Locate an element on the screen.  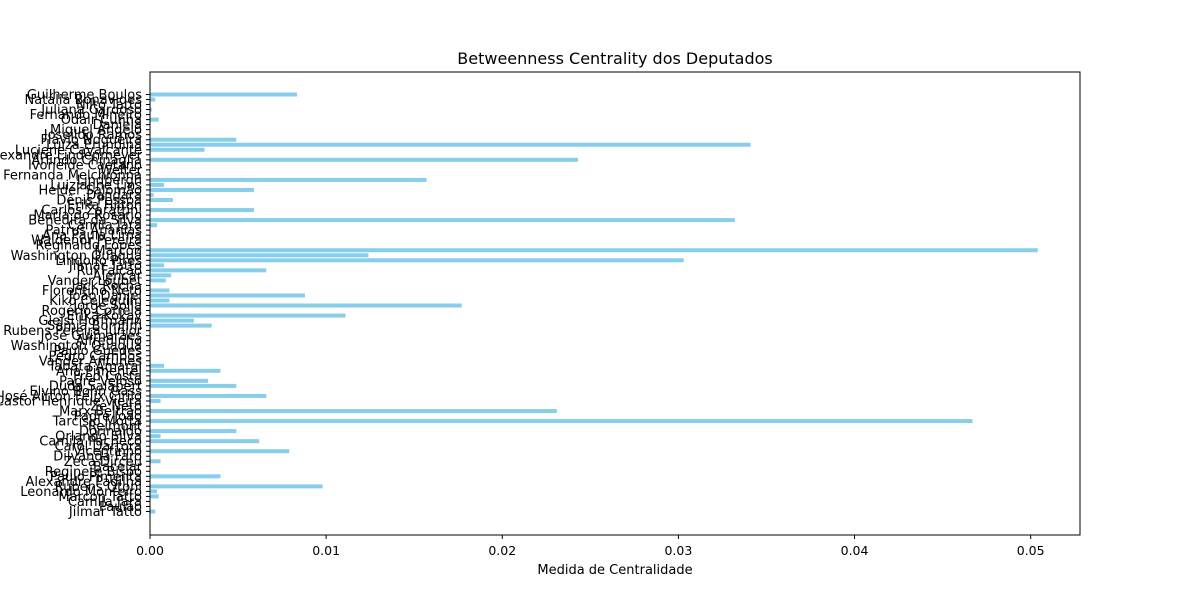
y-tick-label: Zeca Dirceu is located at coordinates (103, 462).